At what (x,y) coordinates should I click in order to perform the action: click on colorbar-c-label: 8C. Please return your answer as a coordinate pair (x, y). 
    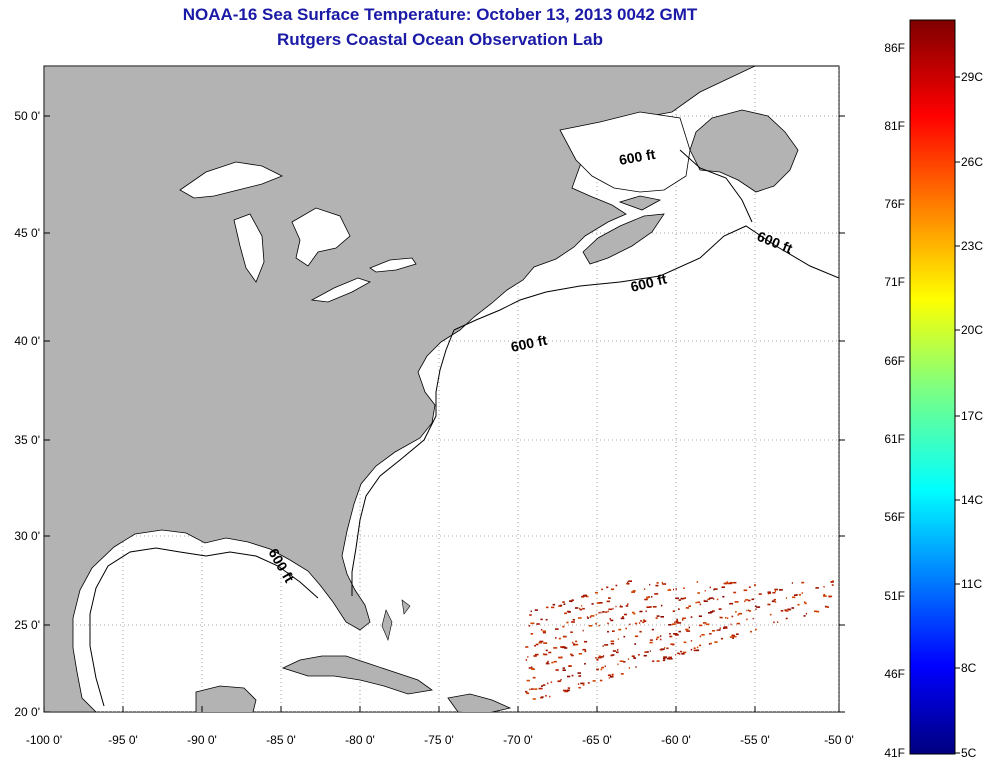
    Looking at the image, I should click on (969, 668).